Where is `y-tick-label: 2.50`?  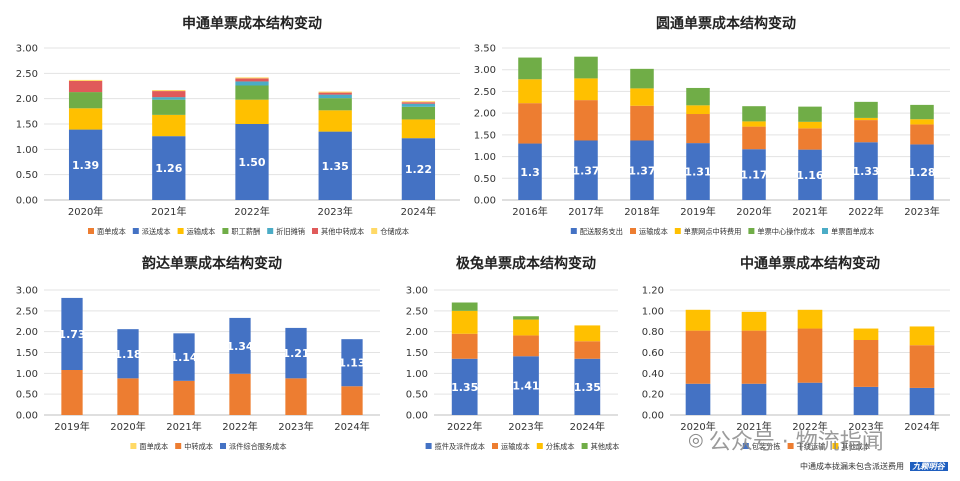
y-tick-label: 2.50 is located at coordinates (417, 311).